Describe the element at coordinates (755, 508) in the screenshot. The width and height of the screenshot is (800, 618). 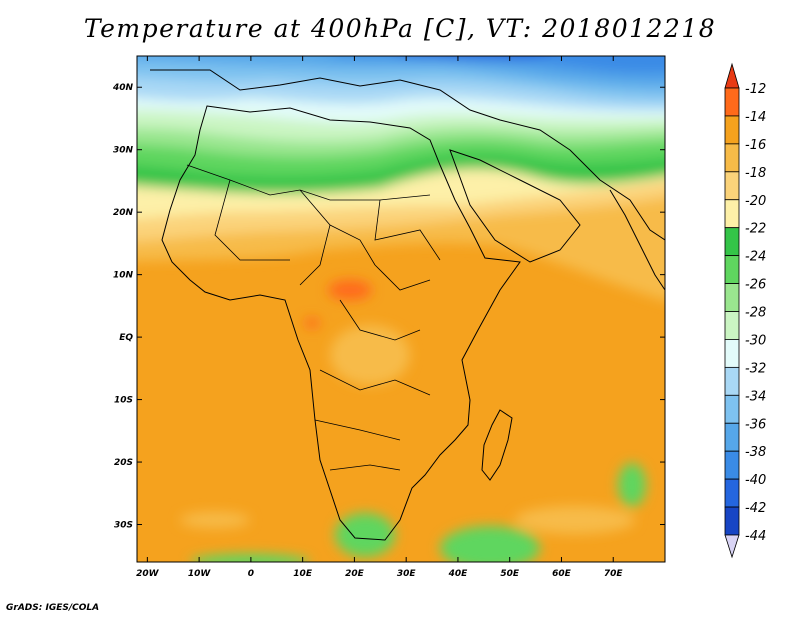
I see `colorbar-label: -42` at that location.